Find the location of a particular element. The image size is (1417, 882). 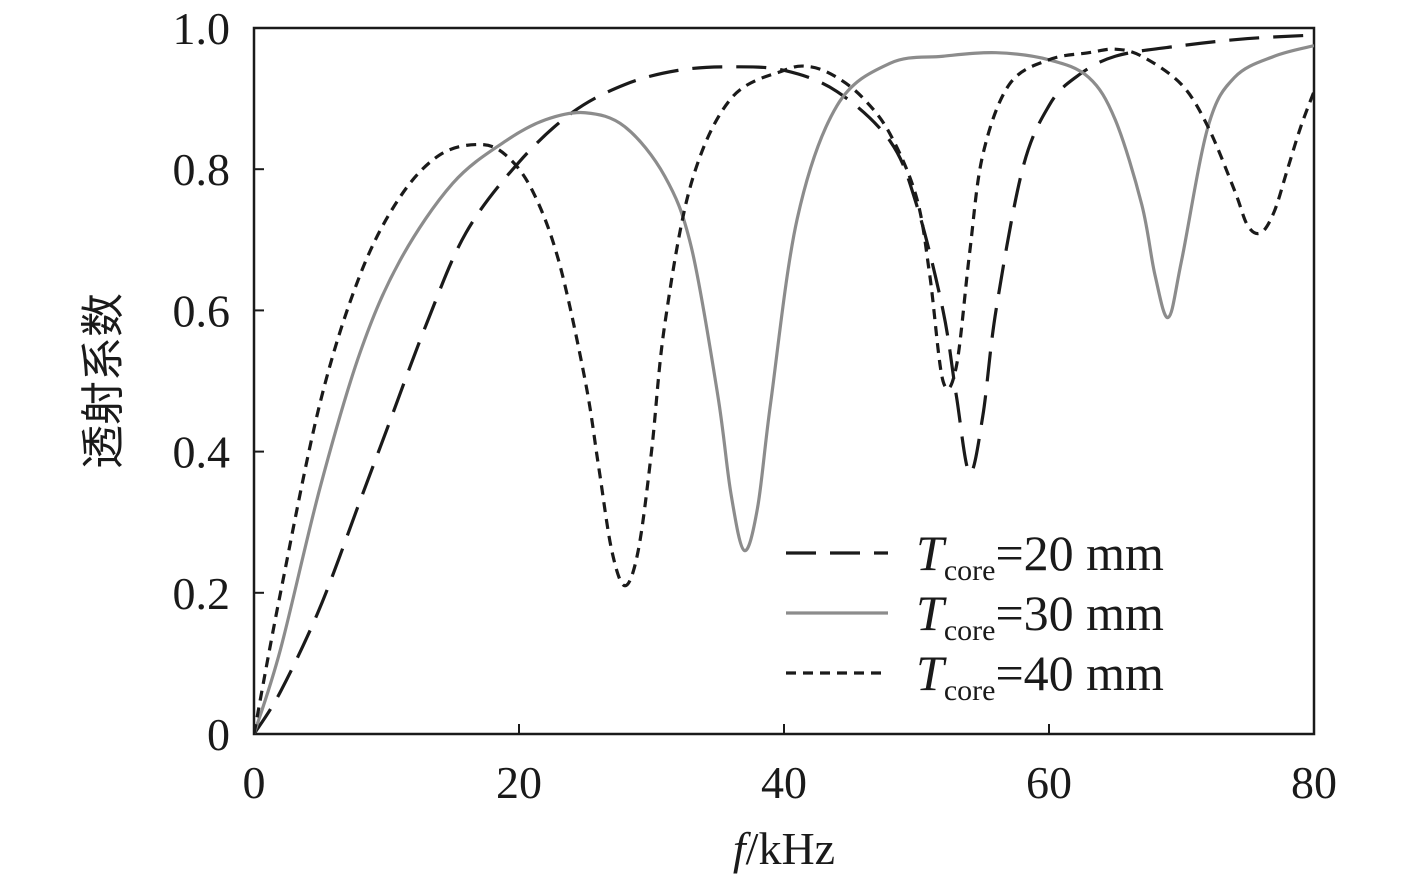

y-tick-label: 0.8 is located at coordinates (202, 169).